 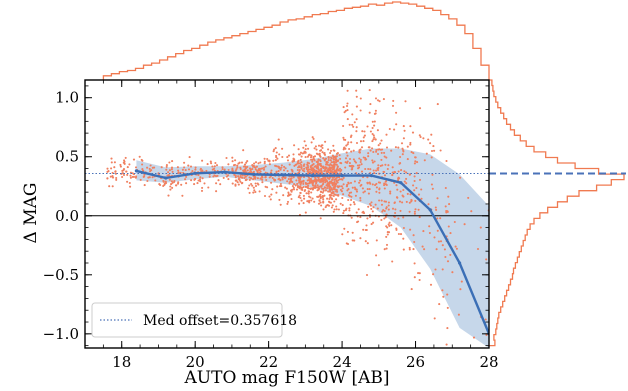 I want to click on median-point, so click(x=283, y=175).